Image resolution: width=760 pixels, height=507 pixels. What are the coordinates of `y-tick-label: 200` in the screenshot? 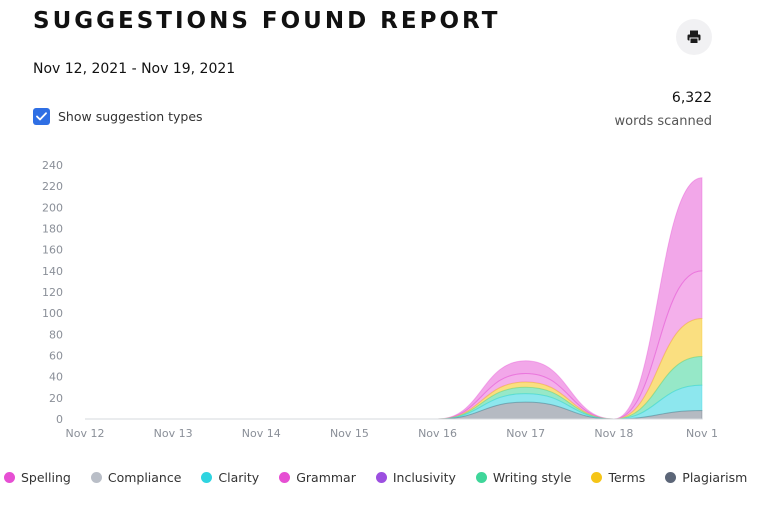 It's located at (52, 207).